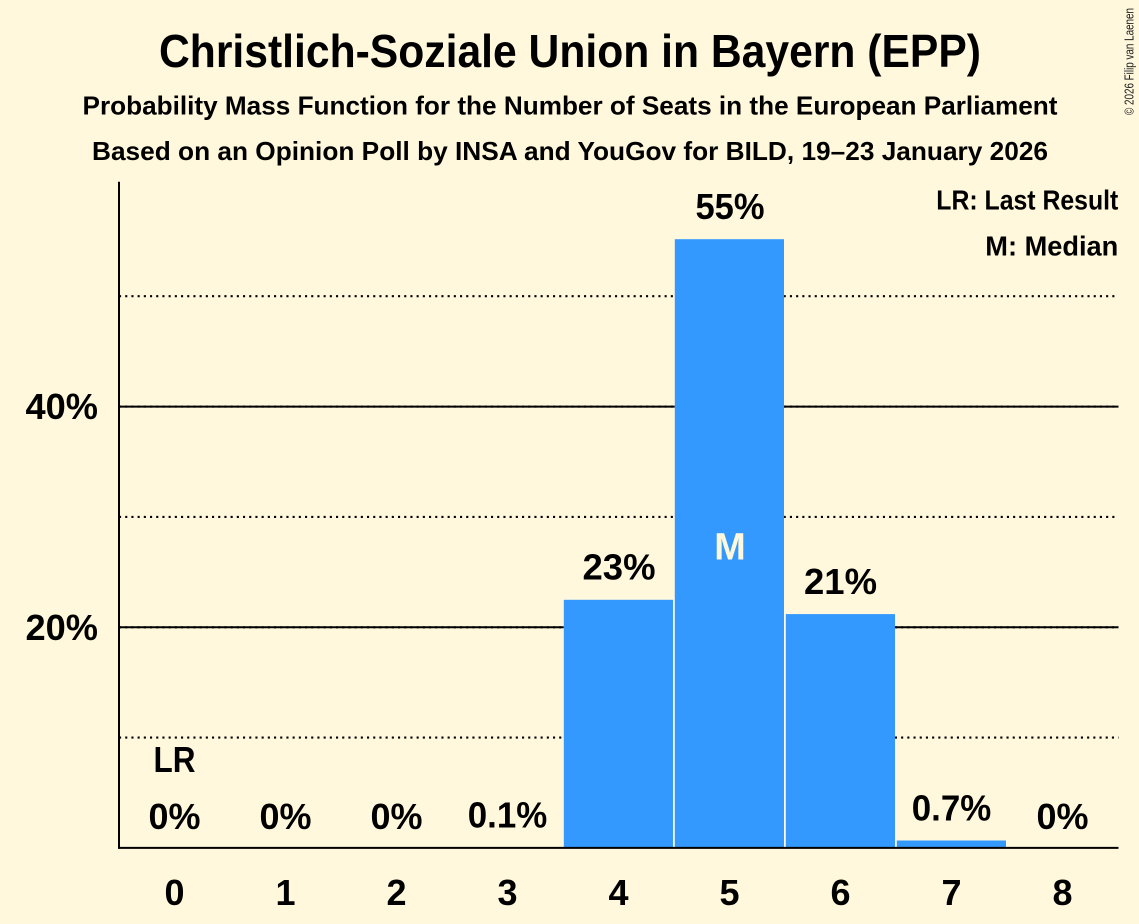 The image size is (1139, 924). I want to click on svg-text: 0.1%, so click(508, 814).